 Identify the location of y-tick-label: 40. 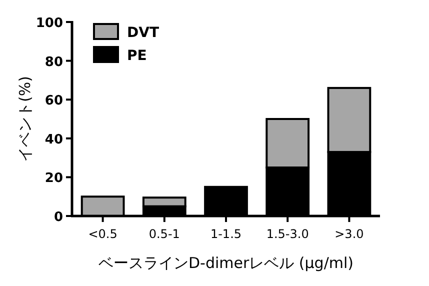
(53, 140).